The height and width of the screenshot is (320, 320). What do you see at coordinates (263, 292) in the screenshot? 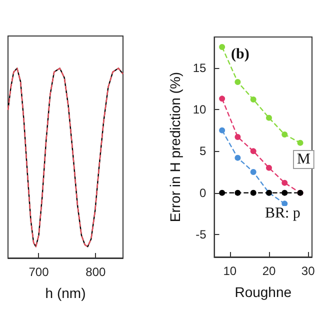
I see `x-axis-title: Roughne` at bounding box center [263, 292].